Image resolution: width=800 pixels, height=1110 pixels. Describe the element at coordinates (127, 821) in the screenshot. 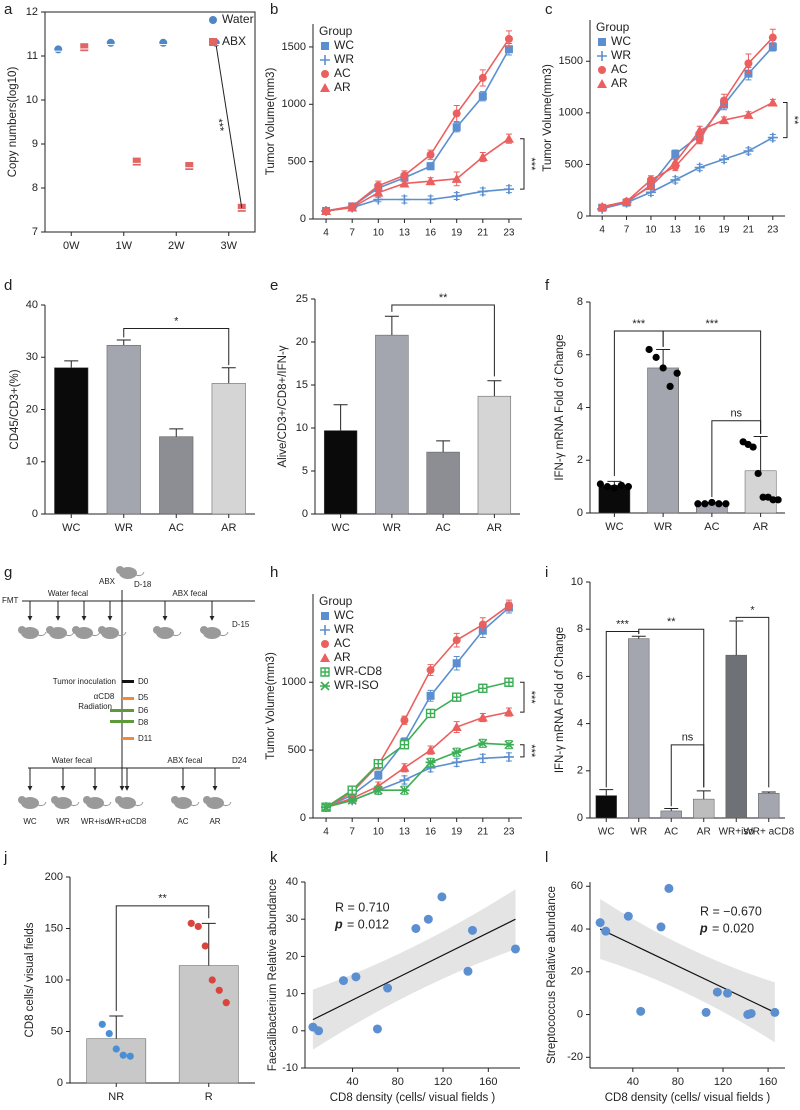

I see `group-label: WR+αCD8` at that location.